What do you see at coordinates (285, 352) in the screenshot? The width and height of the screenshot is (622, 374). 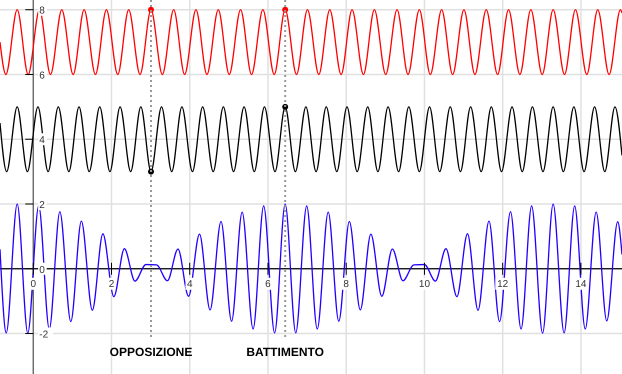 I see `ref-line-label: BATTIMENTO` at bounding box center [285, 352].